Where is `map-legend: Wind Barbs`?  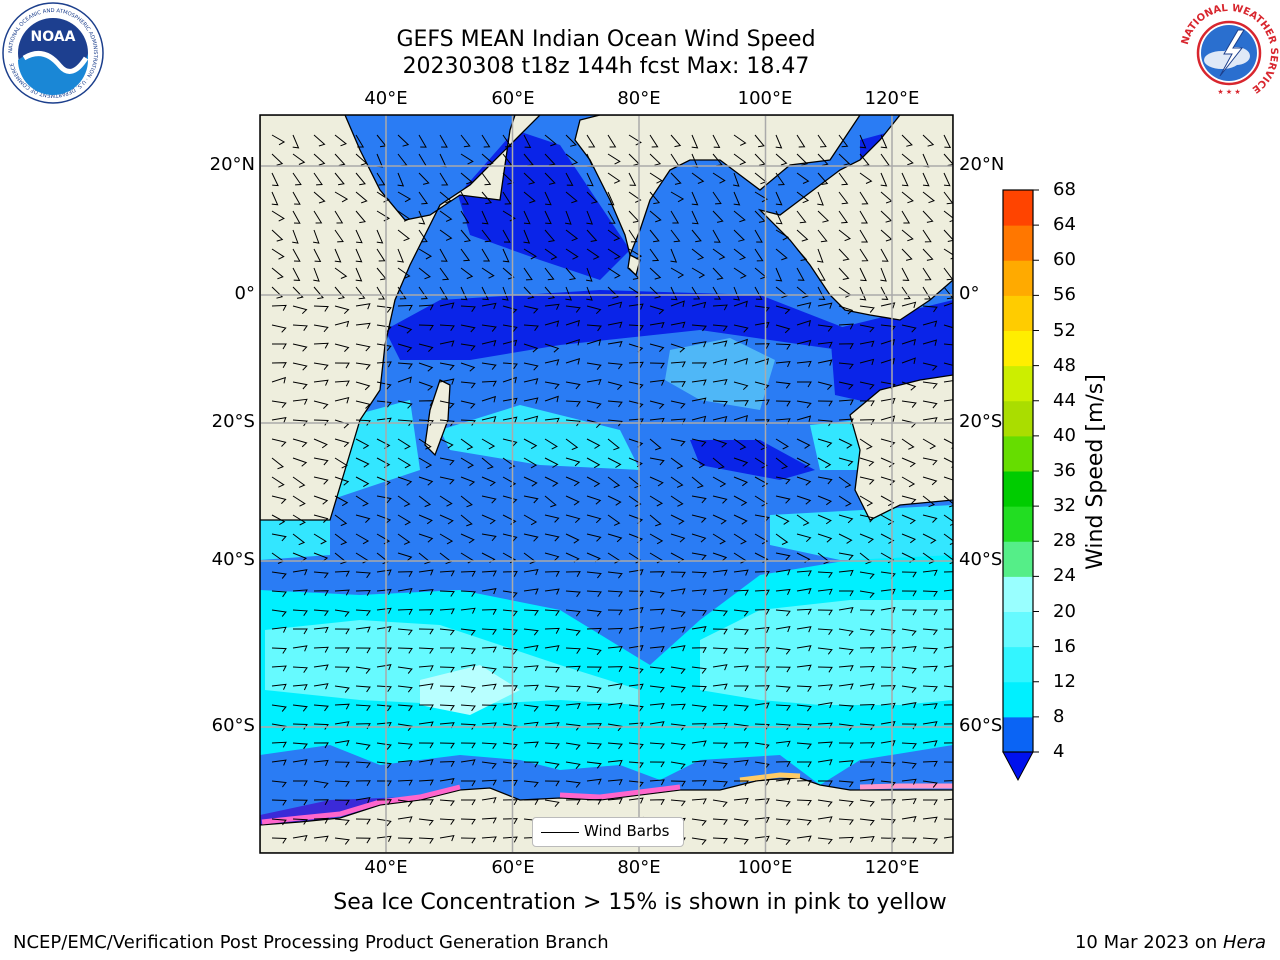 map-legend: Wind Barbs is located at coordinates (608, 832).